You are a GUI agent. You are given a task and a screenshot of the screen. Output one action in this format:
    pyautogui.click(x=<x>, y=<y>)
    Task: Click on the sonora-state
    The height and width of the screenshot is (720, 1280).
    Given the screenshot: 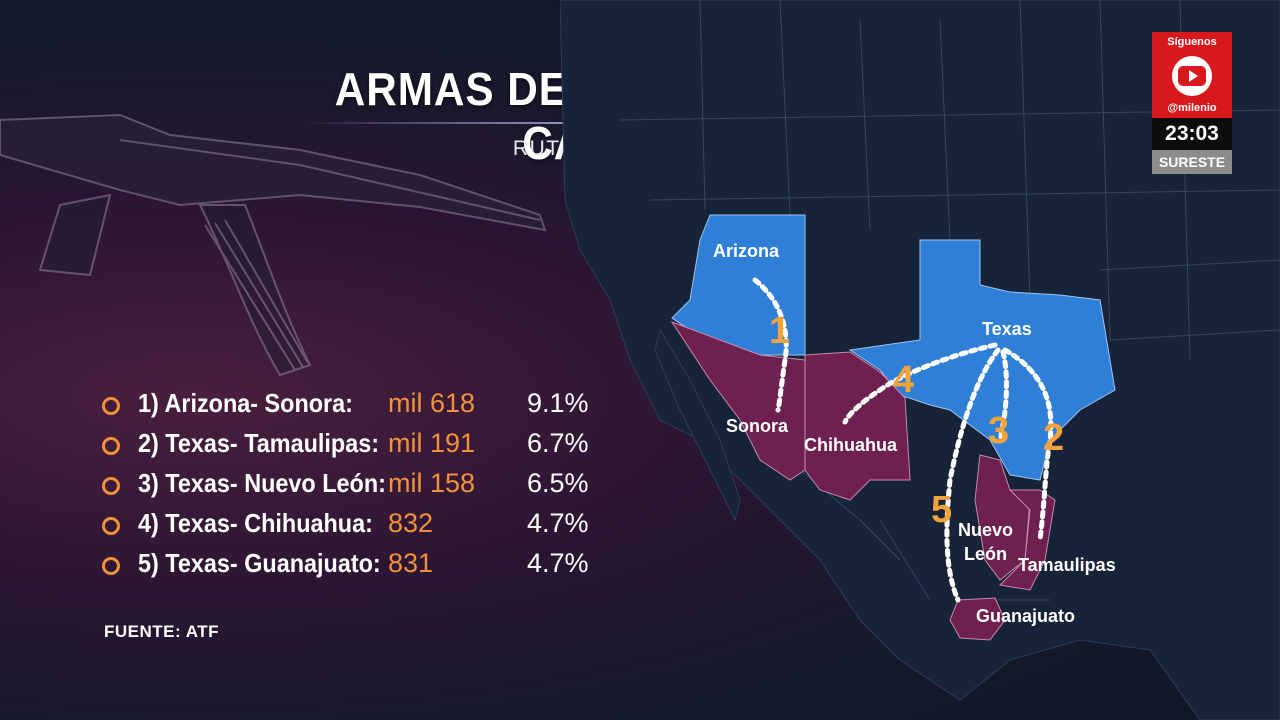 What is the action you would take?
    pyautogui.click(x=738, y=400)
    